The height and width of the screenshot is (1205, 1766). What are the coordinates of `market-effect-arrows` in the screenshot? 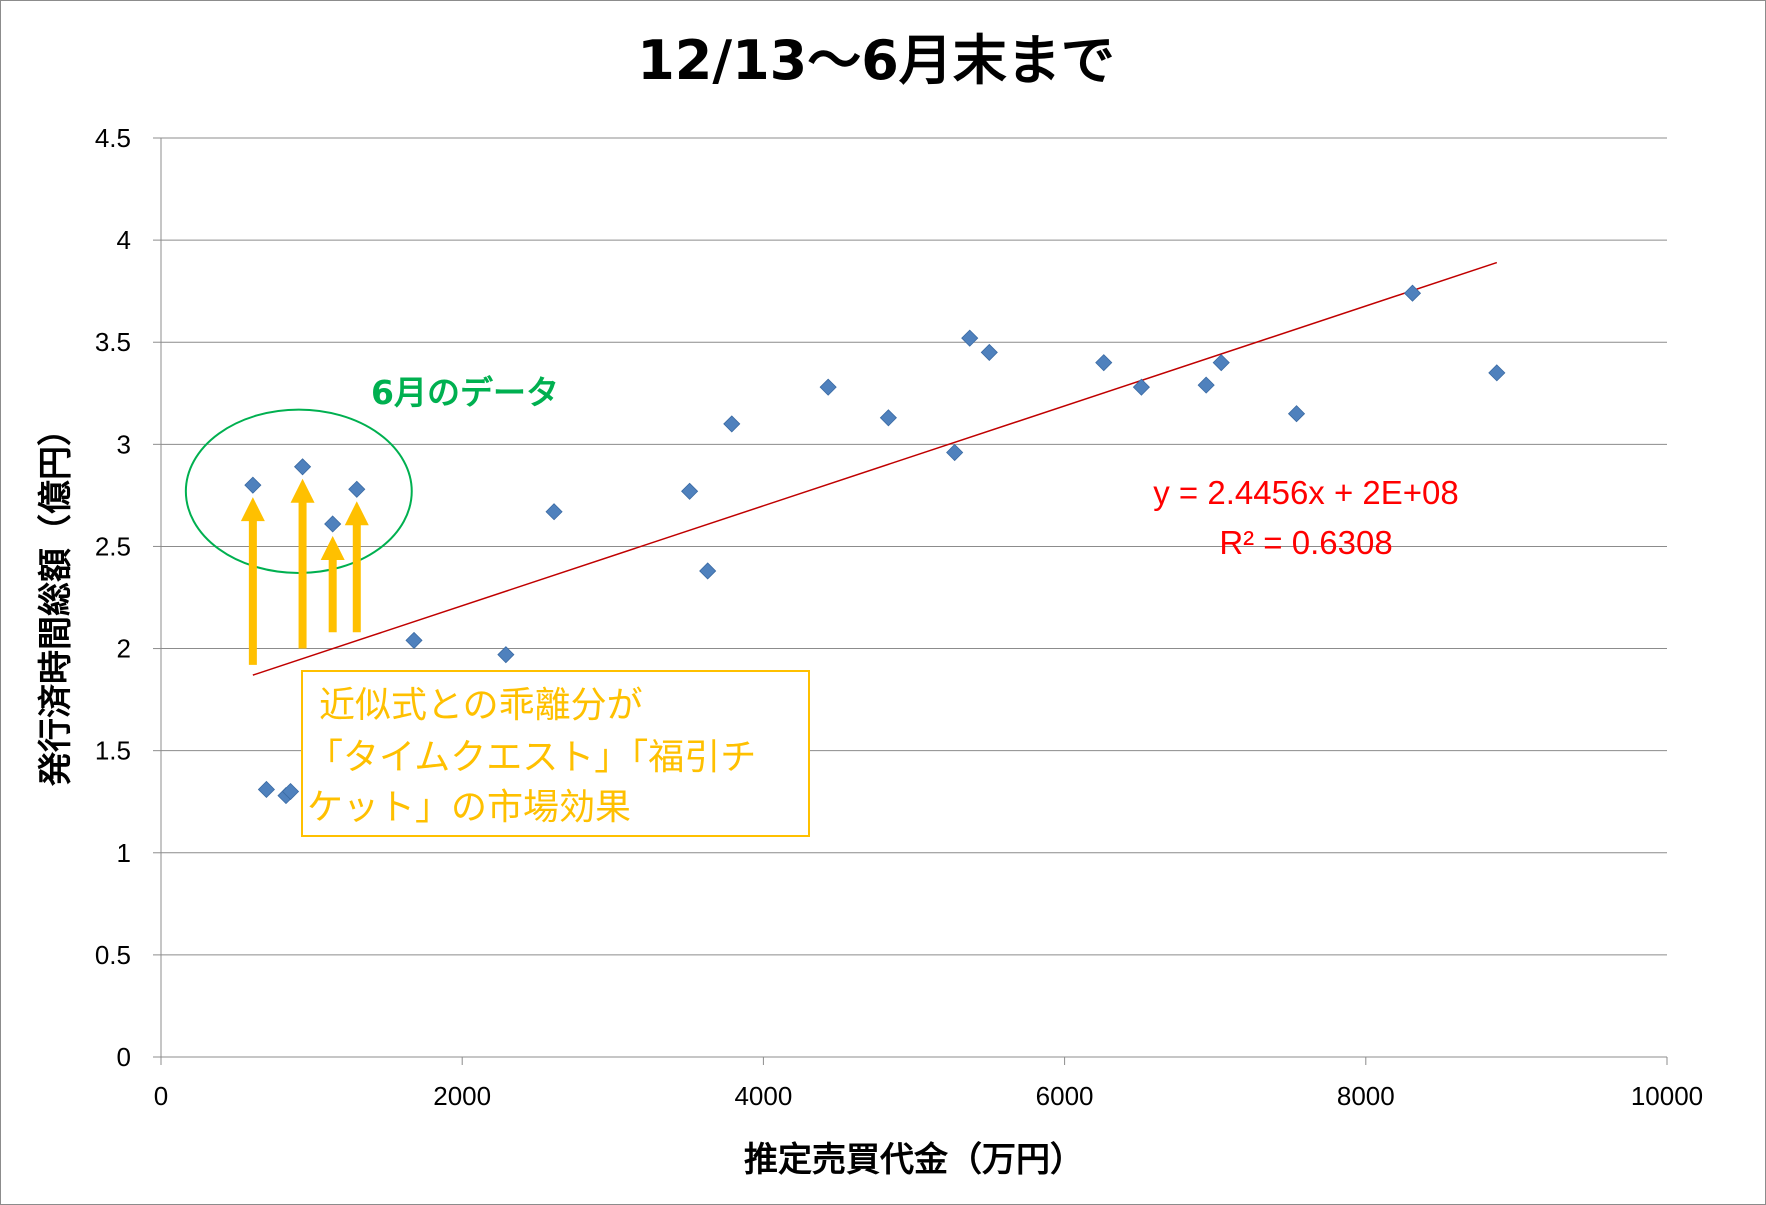 It's located at (304, 571).